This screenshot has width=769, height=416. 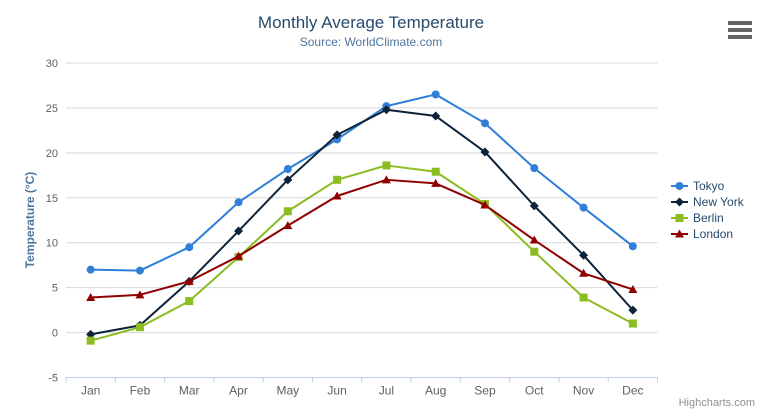 I want to click on legend-item-berlin: Berlin, so click(x=707, y=218).